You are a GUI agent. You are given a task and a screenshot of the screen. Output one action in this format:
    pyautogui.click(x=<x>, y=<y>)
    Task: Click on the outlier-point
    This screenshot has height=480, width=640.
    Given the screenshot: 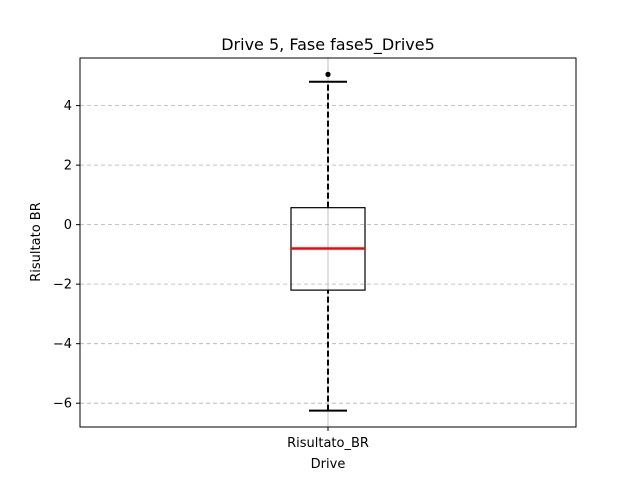 What is the action you would take?
    pyautogui.click(x=328, y=74)
    